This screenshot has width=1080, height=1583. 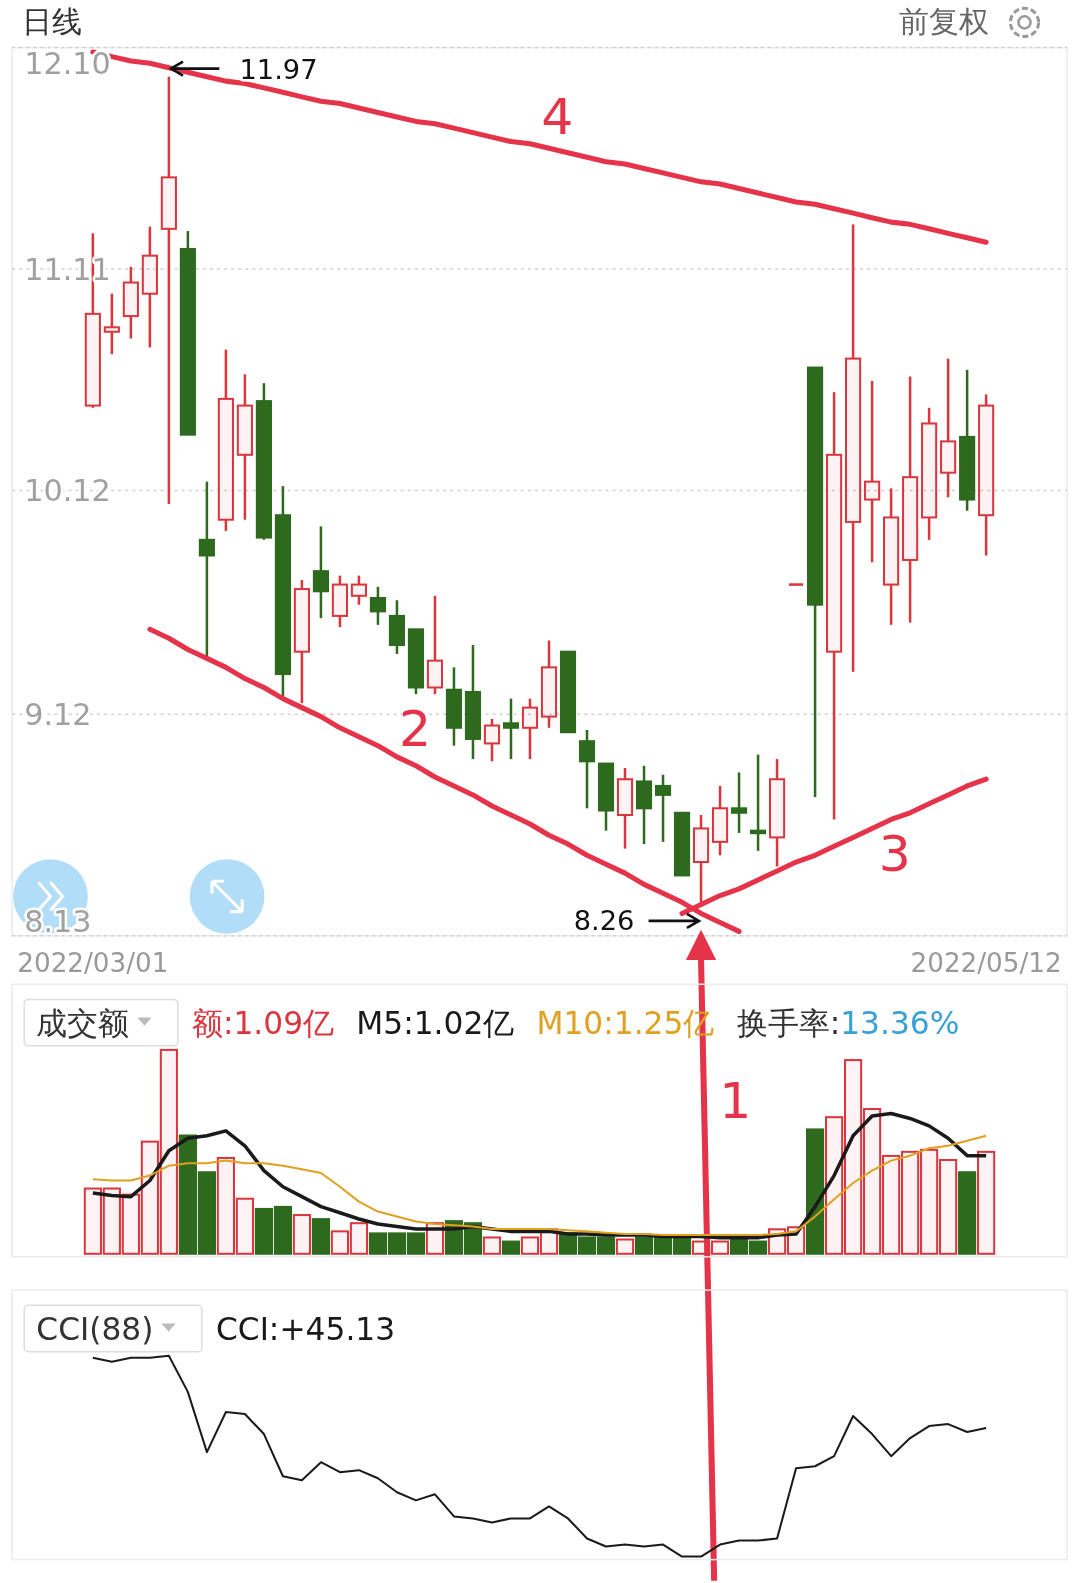 What do you see at coordinates (95, 1328) in the screenshot?
I see `chart-title: CCI(88)` at bounding box center [95, 1328].